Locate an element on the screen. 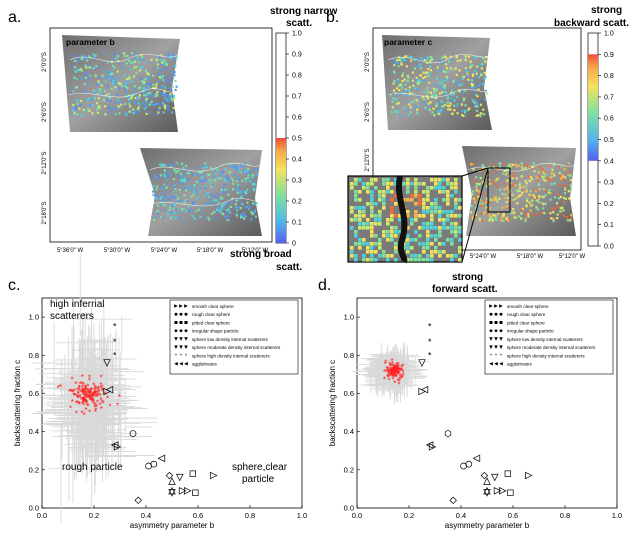 This screenshot has width=640, height=535. lat-tick-label: 2°18'0"S is located at coordinates (45, 212).